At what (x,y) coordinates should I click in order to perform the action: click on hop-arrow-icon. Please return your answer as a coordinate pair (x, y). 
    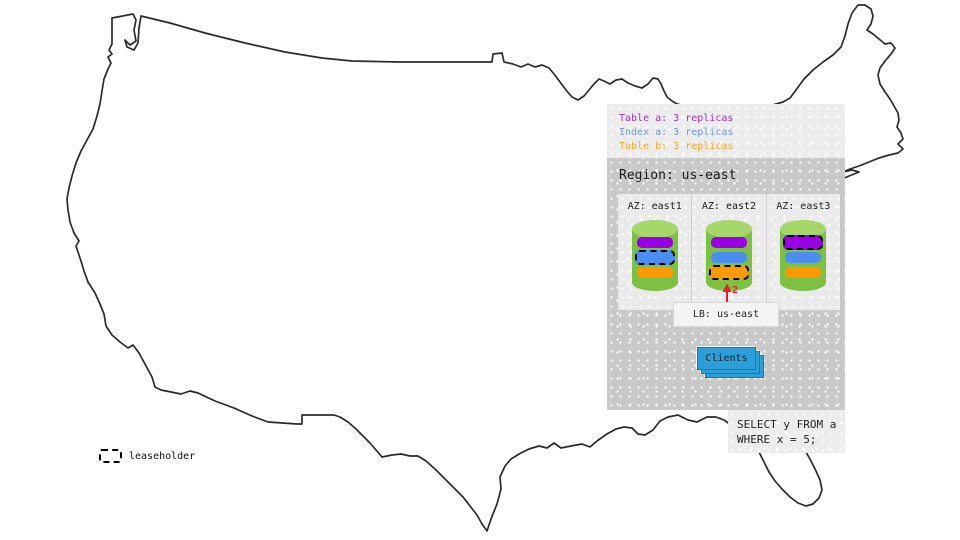
    Looking at the image, I should click on (727, 293).